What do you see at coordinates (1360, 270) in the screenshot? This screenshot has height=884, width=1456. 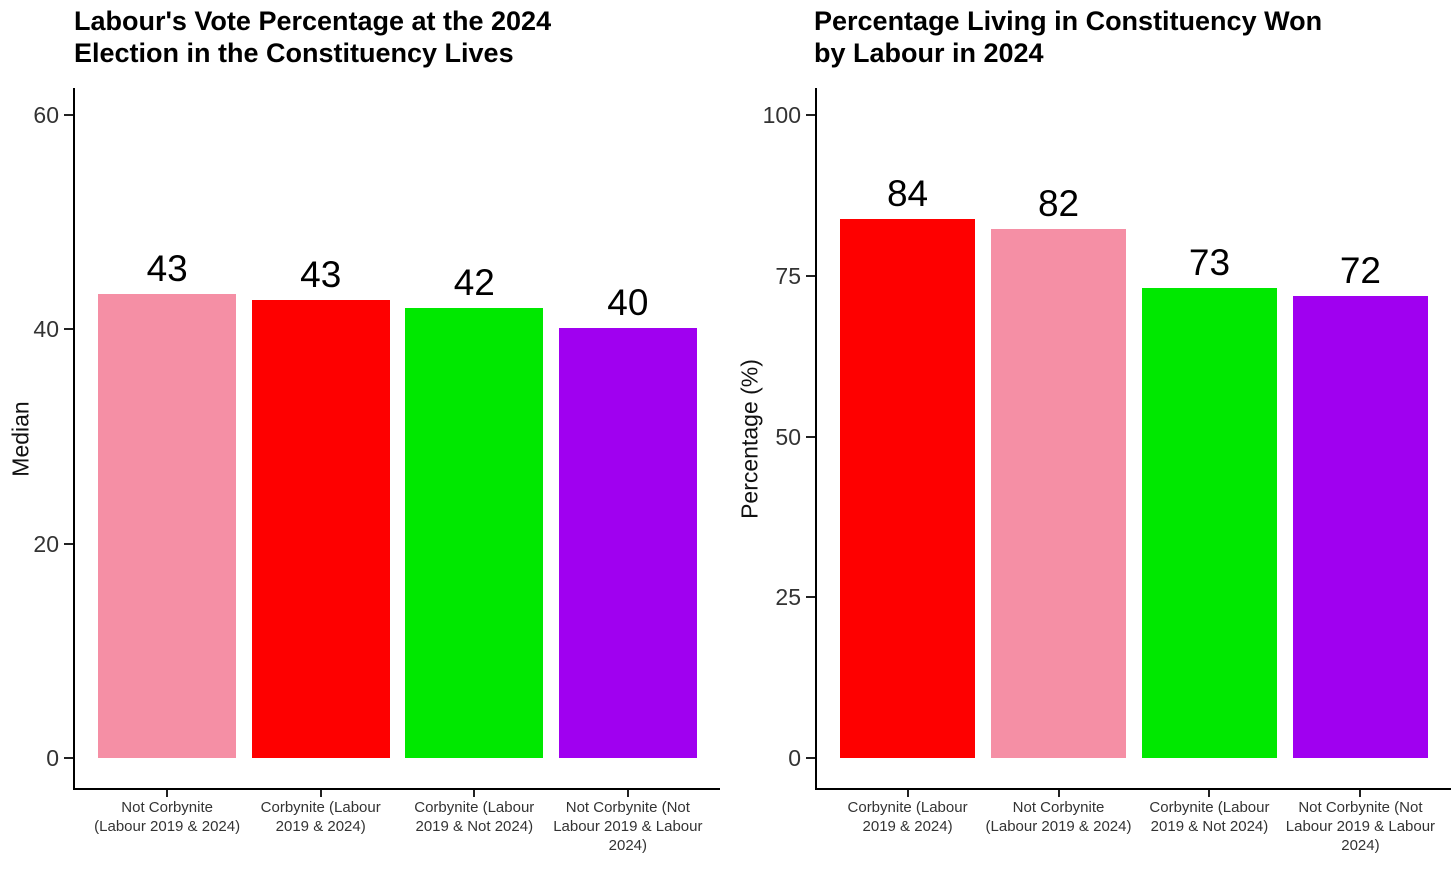 I see `bar-value-label: 72` at bounding box center [1360, 270].